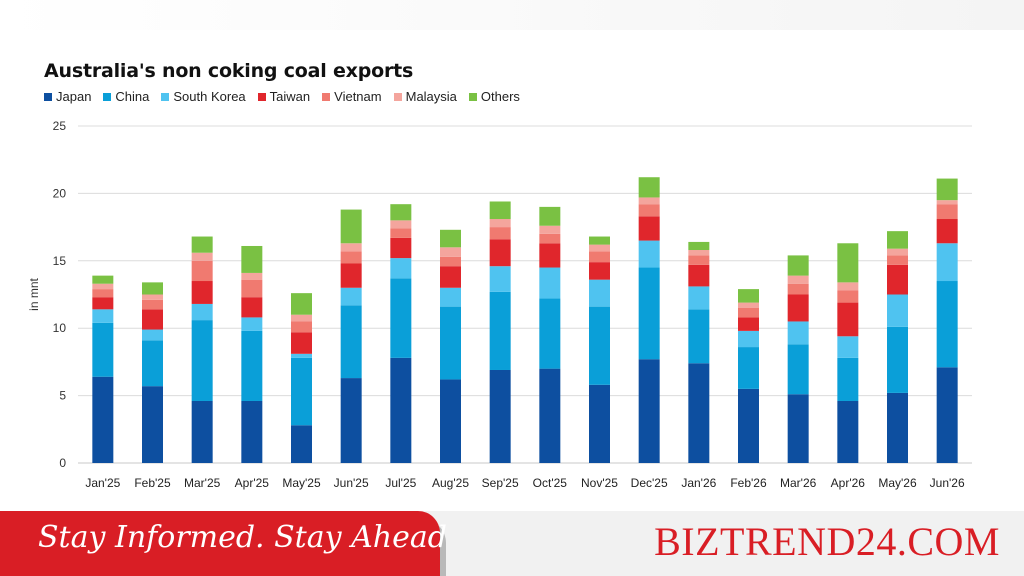  Describe the element at coordinates (550, 483) in the screenshot. I see `x-tick-label: Oct'25` at that location.